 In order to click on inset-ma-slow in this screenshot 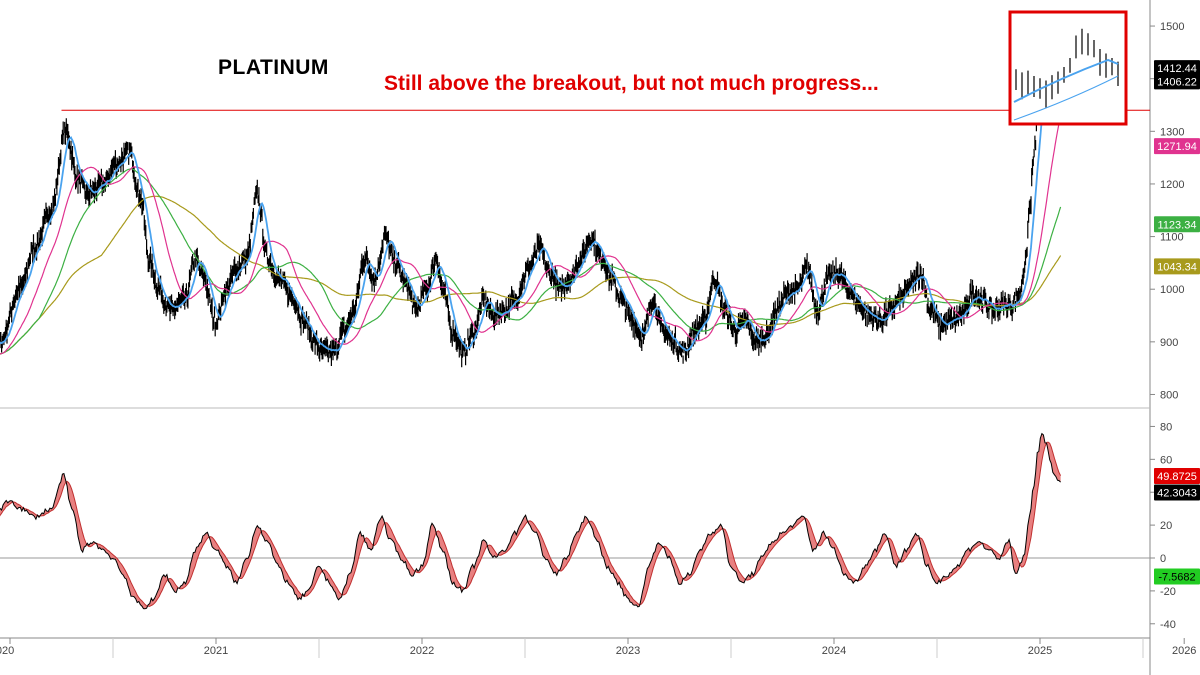, I will do `click(1066, 98)`.